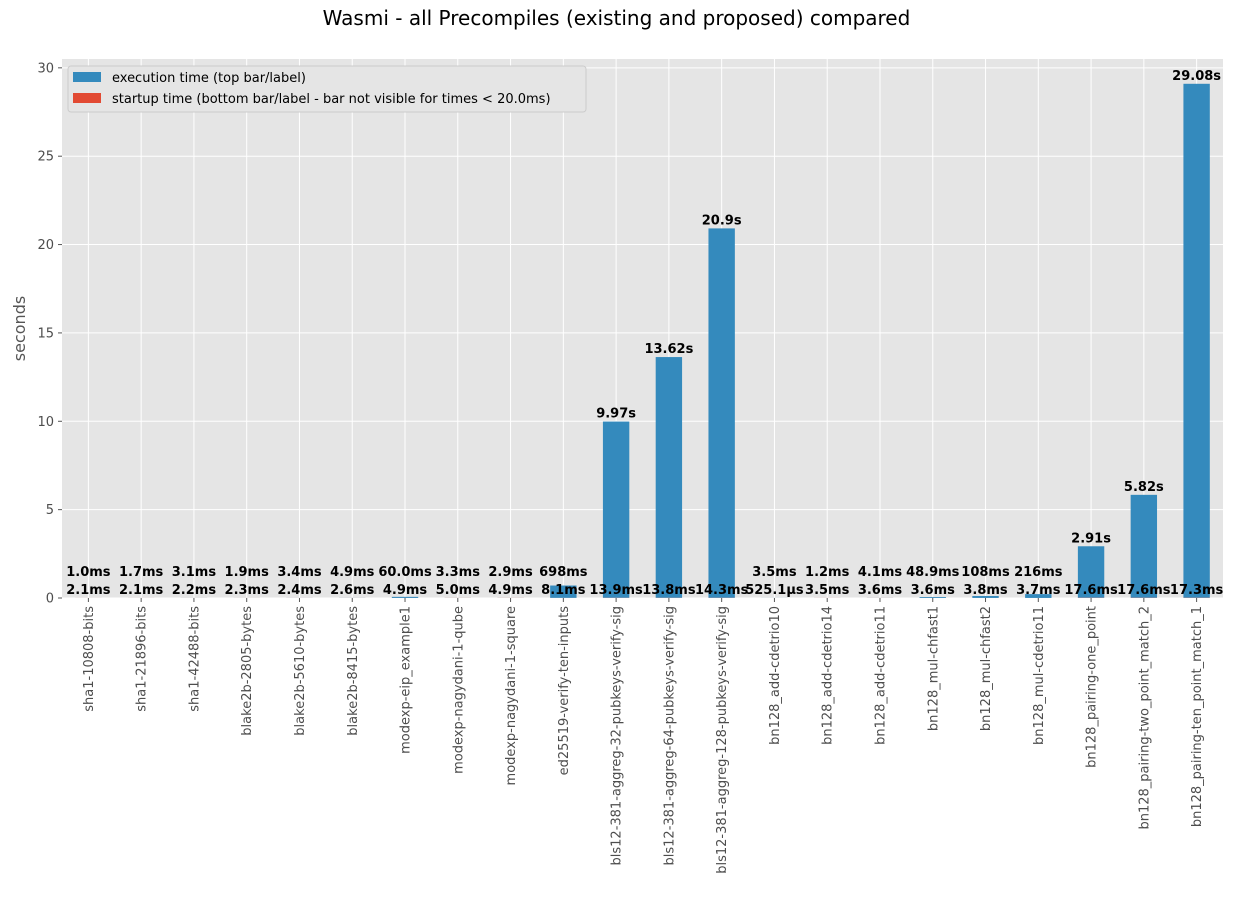 This screenshot has height=903, width=1233. Describe the element at coordinates (353, 671) in the screenshot. I see `x-tick-label: blake2b-8415-bytes` at that location.